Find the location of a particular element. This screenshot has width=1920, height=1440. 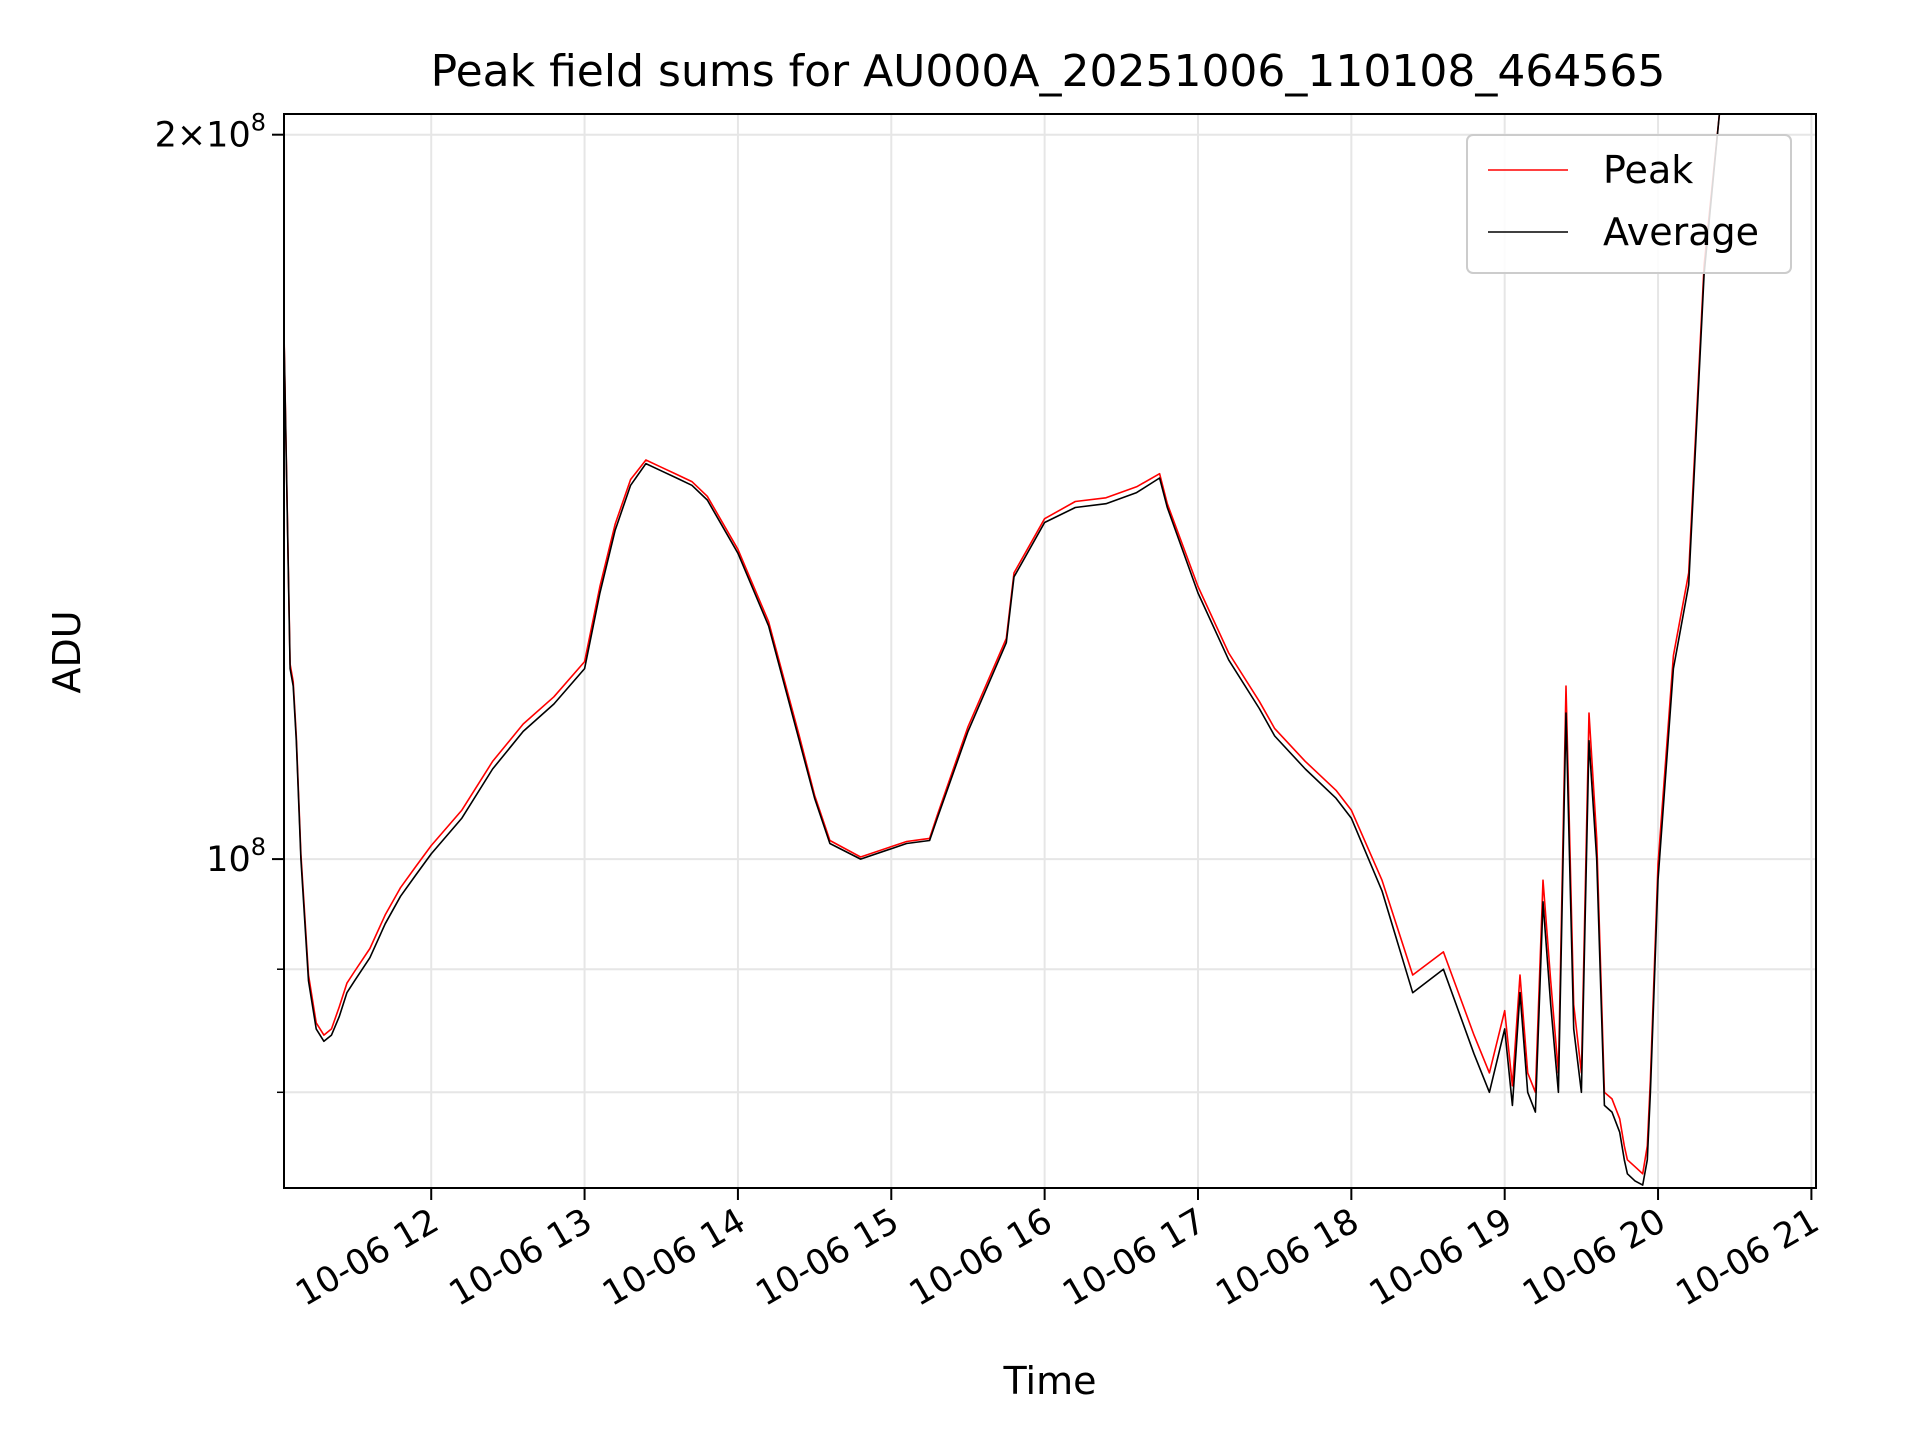

legend-label-average: Average is located at coordinates (1681, 232).